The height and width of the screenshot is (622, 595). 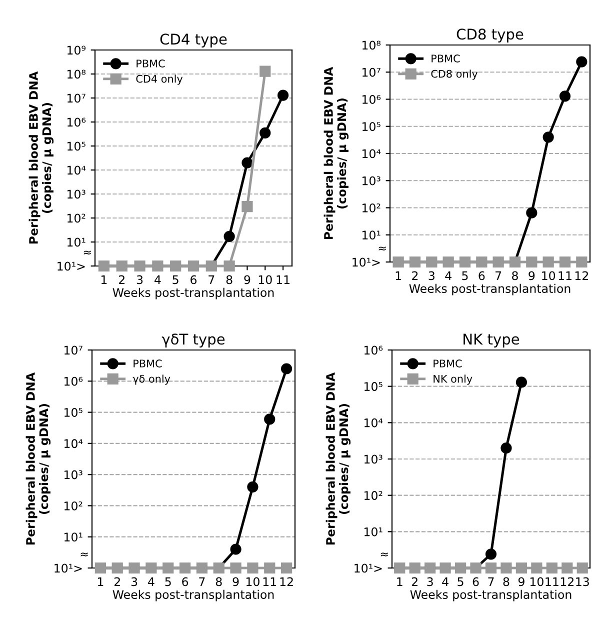 What do you see at coordinates (582, 581) in the screenshot?
I see `x-tick-label: 13` at bounding box center [582, 581].